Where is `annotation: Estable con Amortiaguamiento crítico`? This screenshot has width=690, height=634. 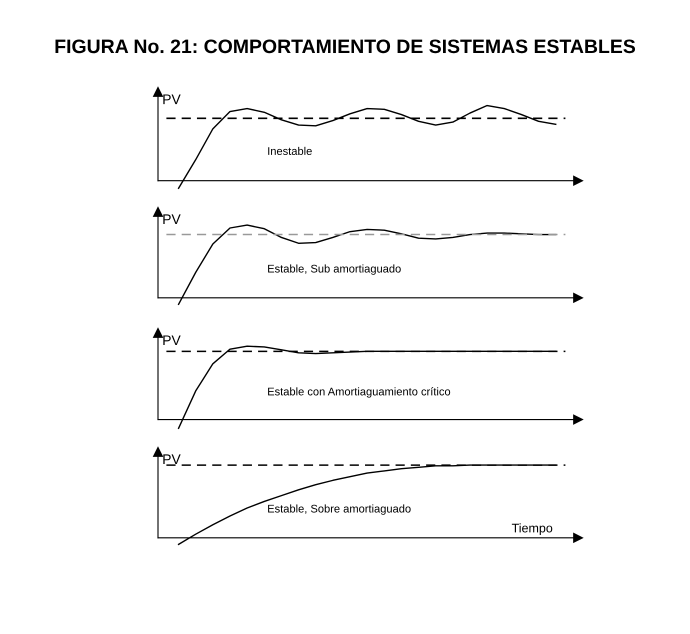 annotation: Estable con Amortiaguamiento crítico is located at coordinates (359, 392).